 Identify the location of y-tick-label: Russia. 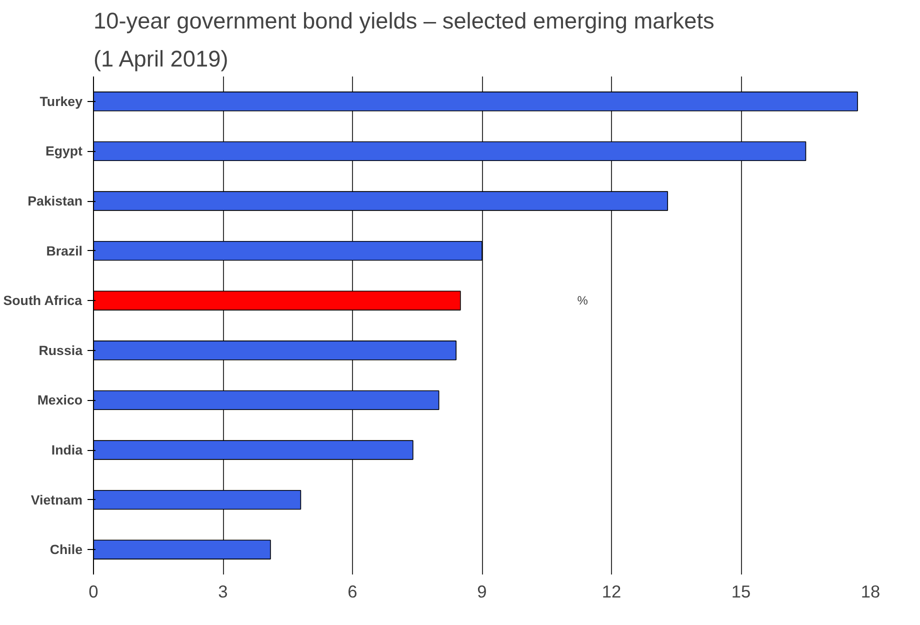
(61, 350).